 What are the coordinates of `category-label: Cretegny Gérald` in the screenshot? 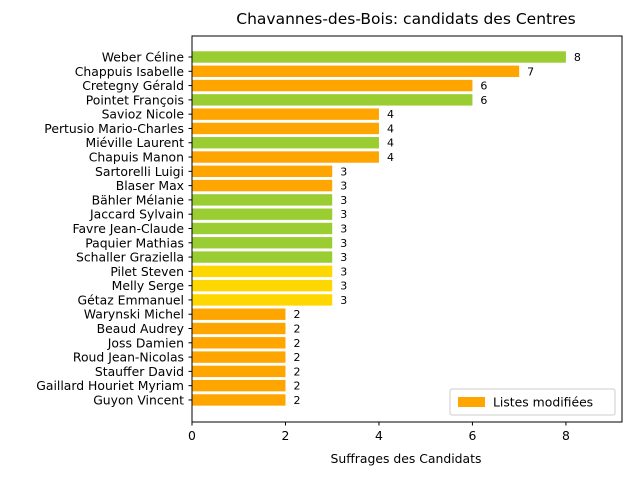 It's located at (133, 85).